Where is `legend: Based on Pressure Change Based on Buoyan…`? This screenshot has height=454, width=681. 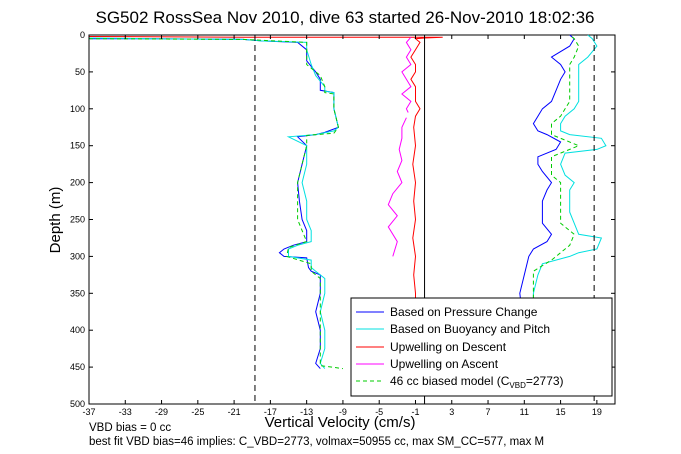 legend: Based on Pressure Change Based on Buoyan… is located at coordinates (481, 347).